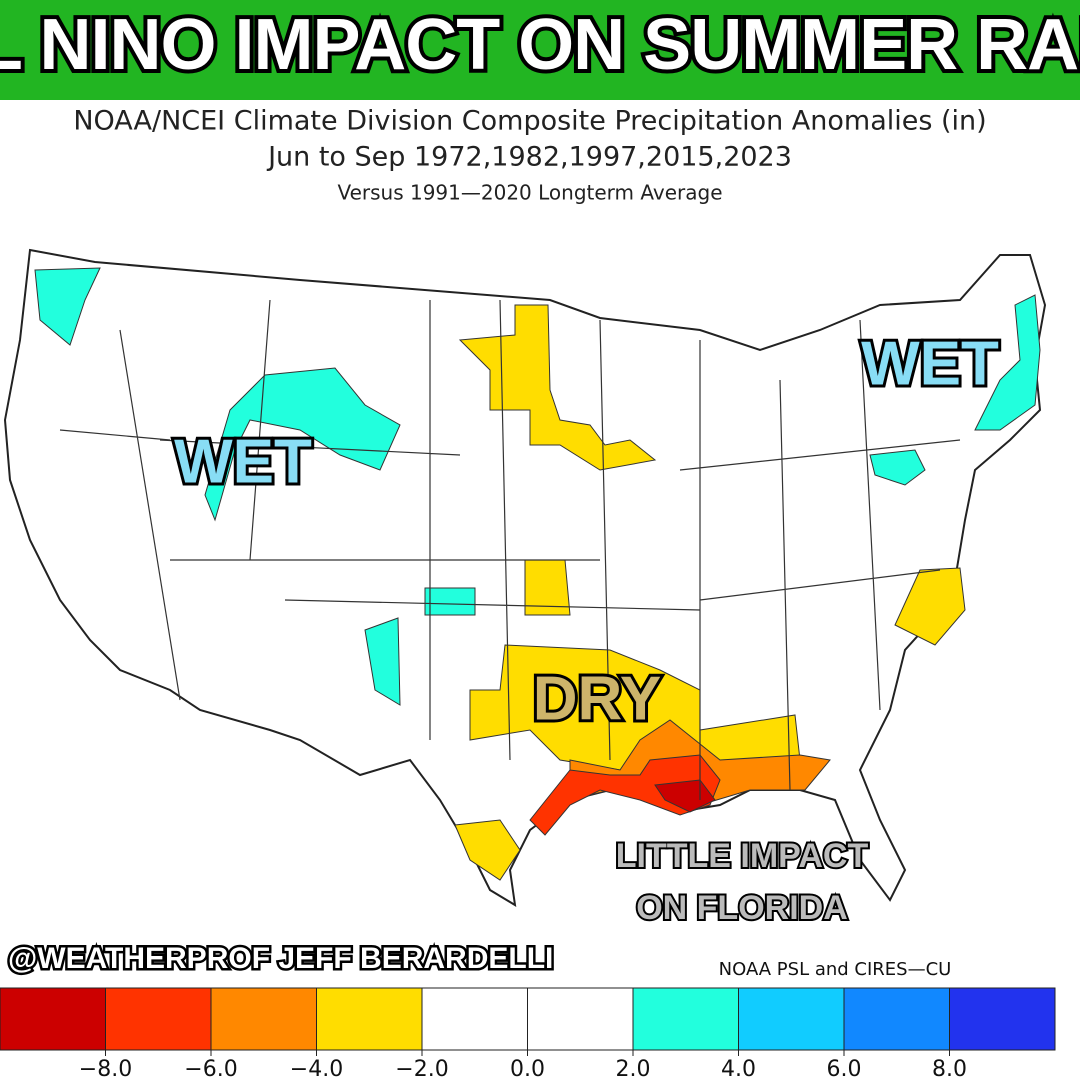 This screenshot has width=1080, height=1080. I want to click on source: NOAA PSL and CIRES—CU, so click(835, 969).